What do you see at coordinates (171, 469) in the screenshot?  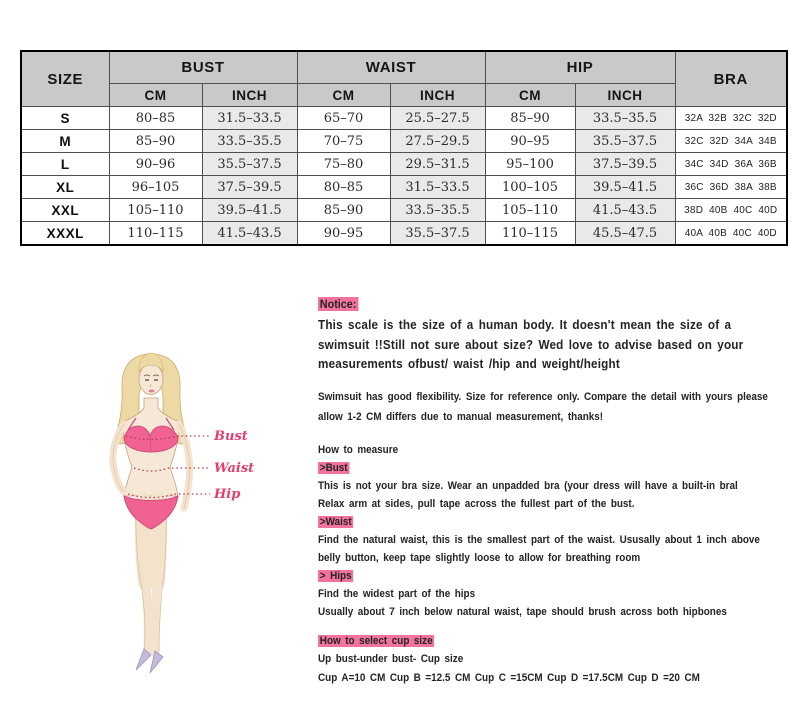 I see `waist-dotted-line` at bounding box center [171, 469].